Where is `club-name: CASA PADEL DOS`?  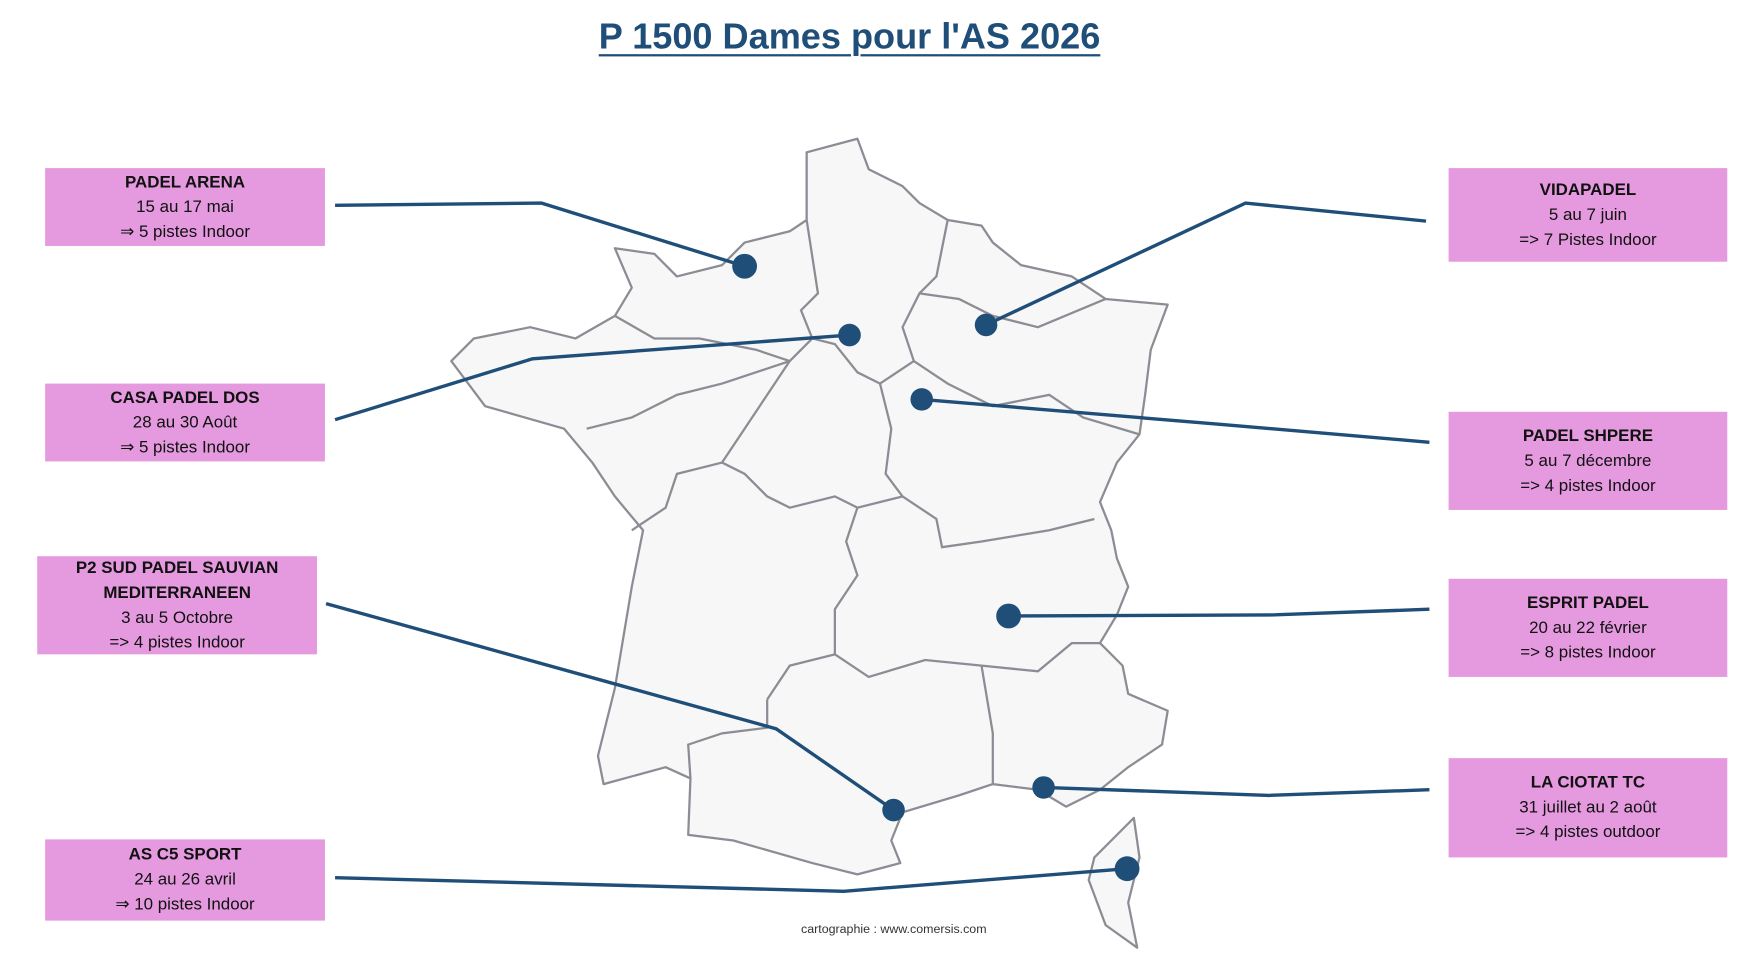 club-name: CASA PADEL DOS is located at coordinates (185, 397).